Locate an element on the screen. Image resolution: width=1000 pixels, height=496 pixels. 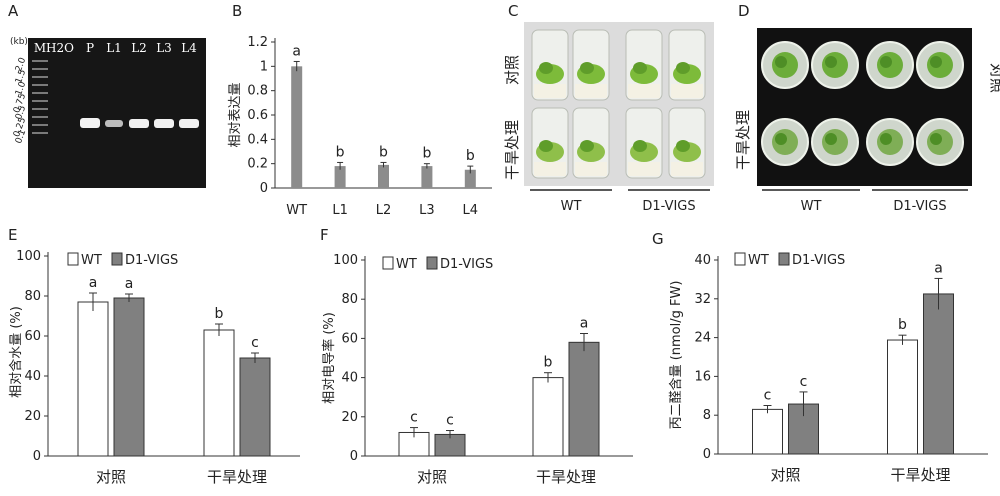
gel-unit: (kb) is located at coordinates (19, 42).